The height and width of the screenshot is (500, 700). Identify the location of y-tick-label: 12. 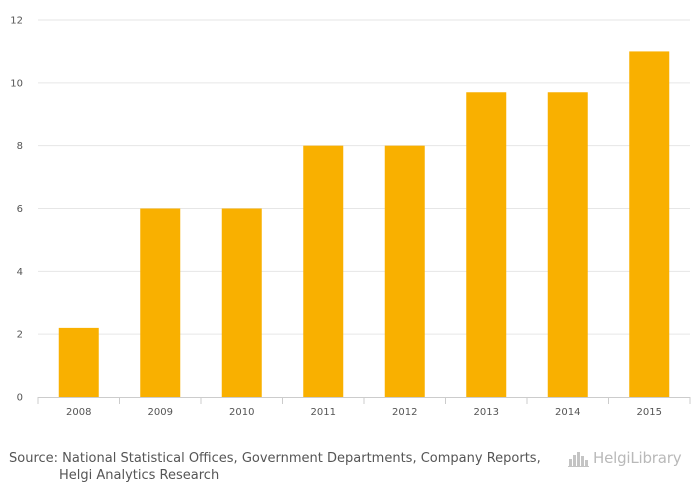
(16, 21).